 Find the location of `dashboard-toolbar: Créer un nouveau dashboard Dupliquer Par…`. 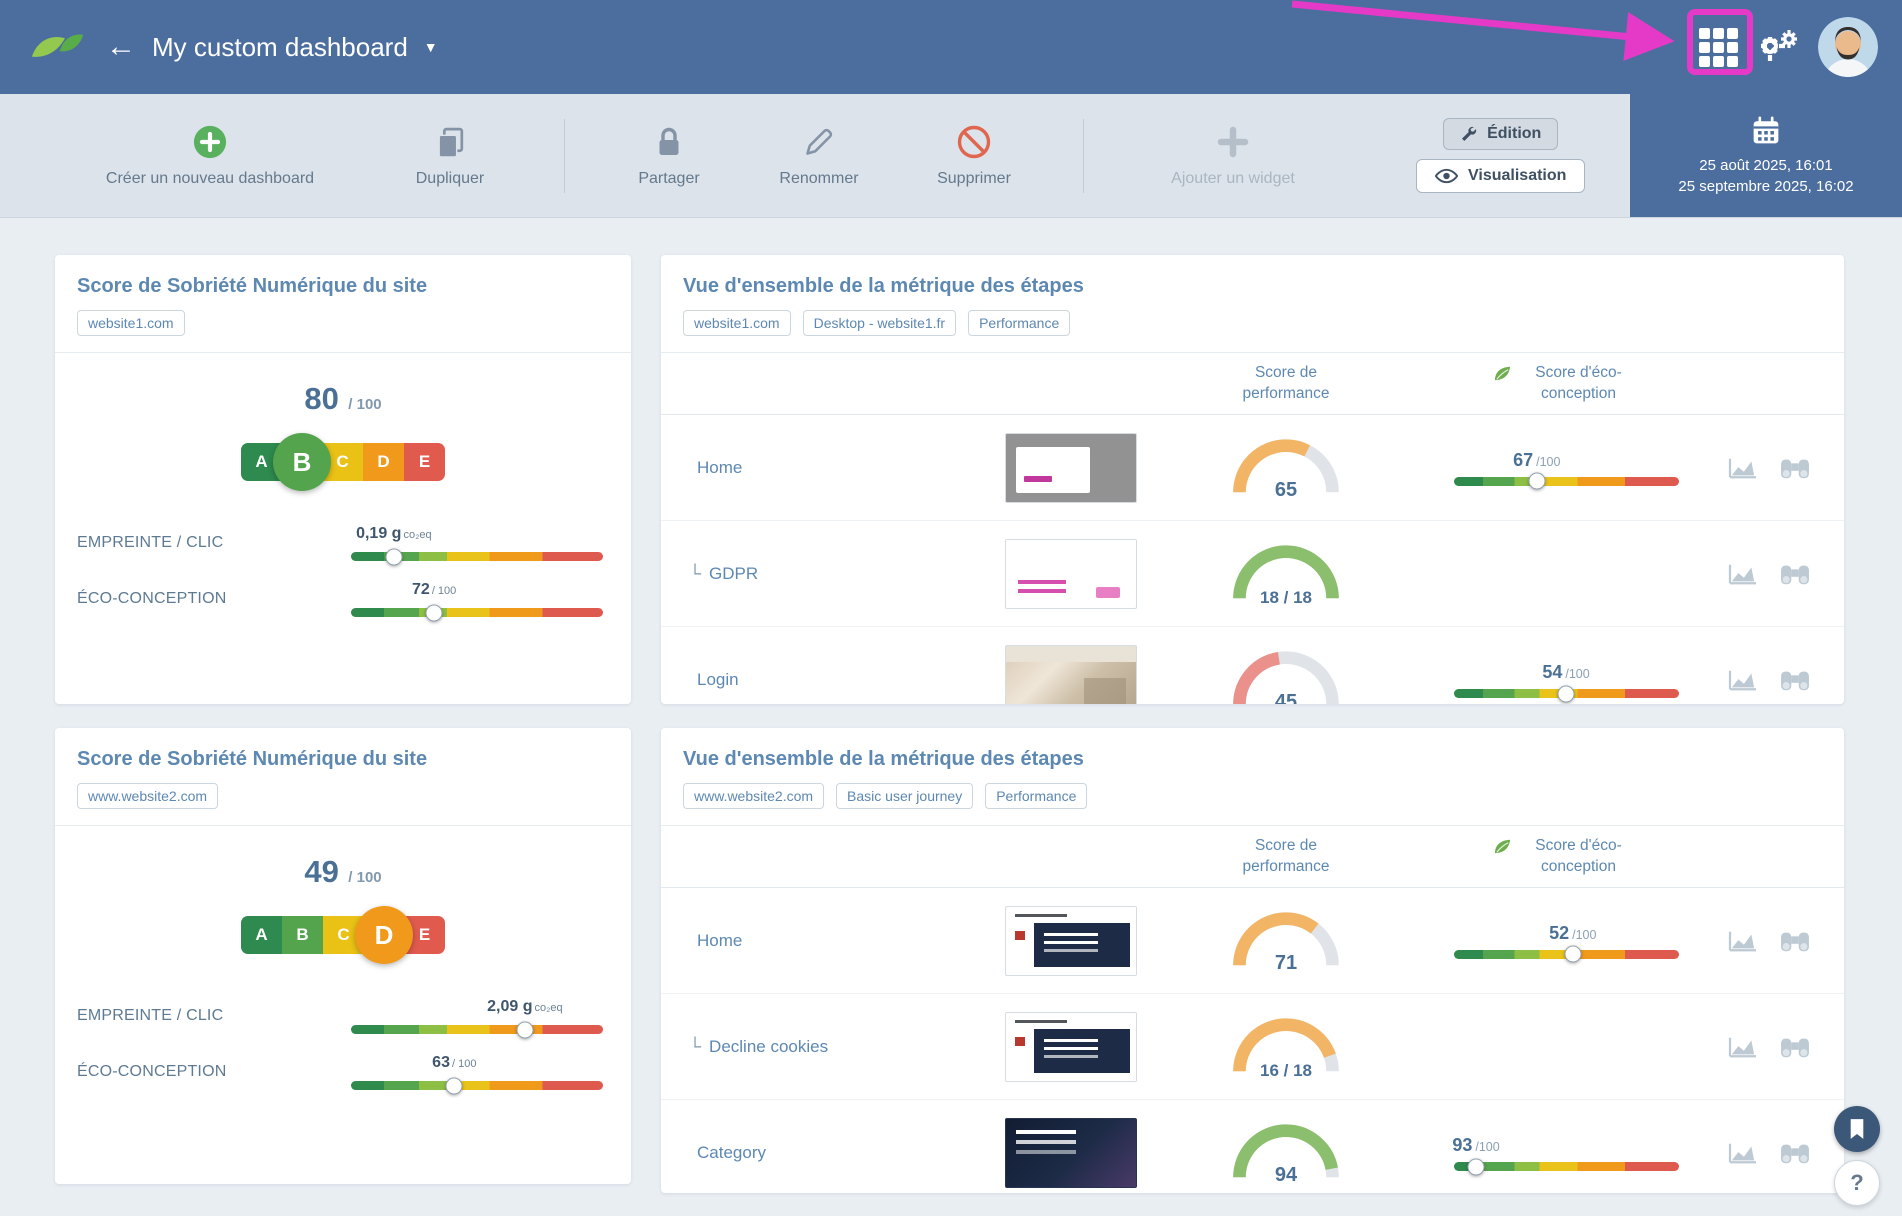

dashboard-toolbar: Créer un nouveau dashboard Dupliquer Par… is located at coordinates (951, 156).